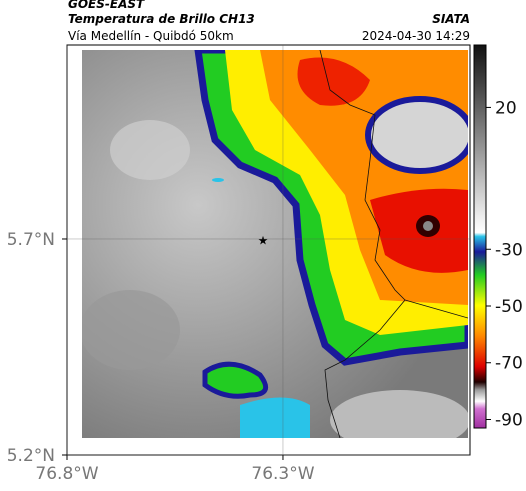 Image resolution: width=526 pixels, height=491 pixels. What do you see at coordinates (151, 36) in the screenshot?
I see `region: Vía Medellín - Quibdó 50km` at bounding box center [151, 36].